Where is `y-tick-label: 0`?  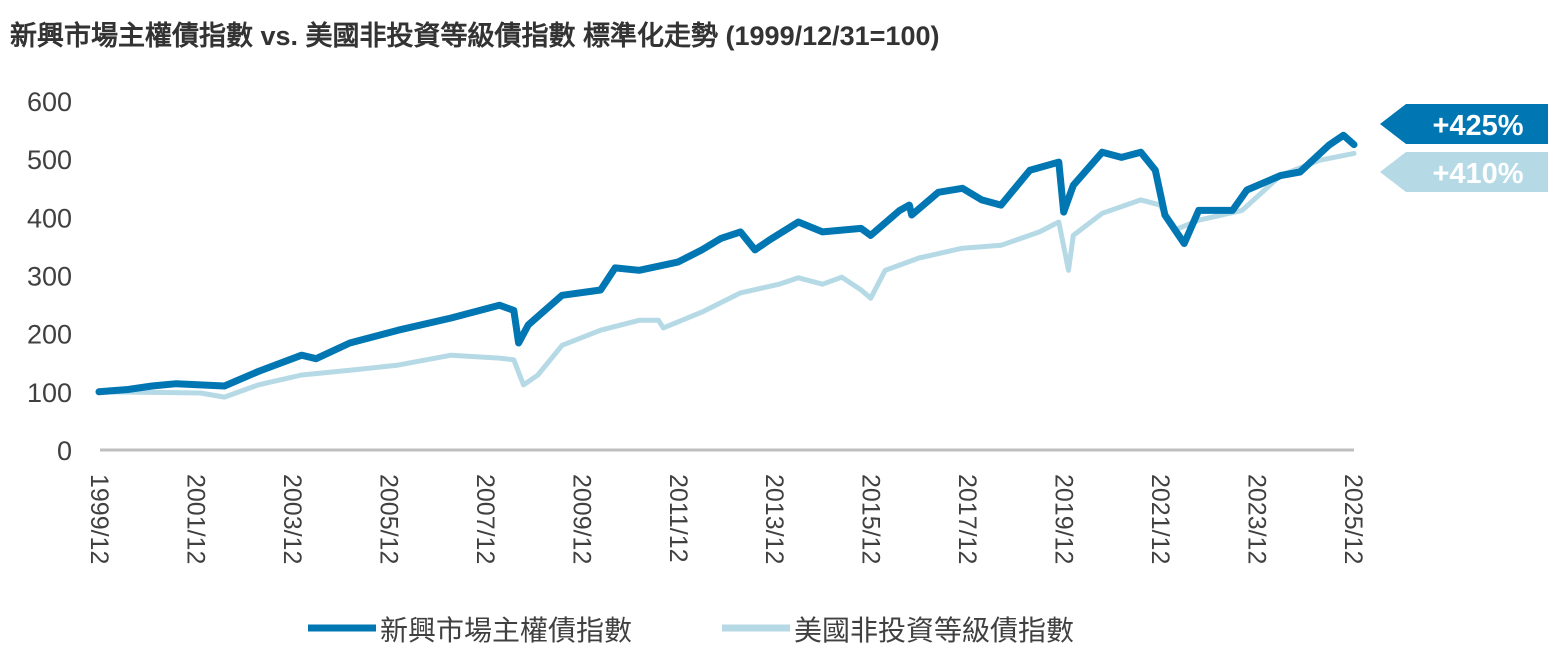 y-tick-label: 0 is located at coordinates (64, 451).